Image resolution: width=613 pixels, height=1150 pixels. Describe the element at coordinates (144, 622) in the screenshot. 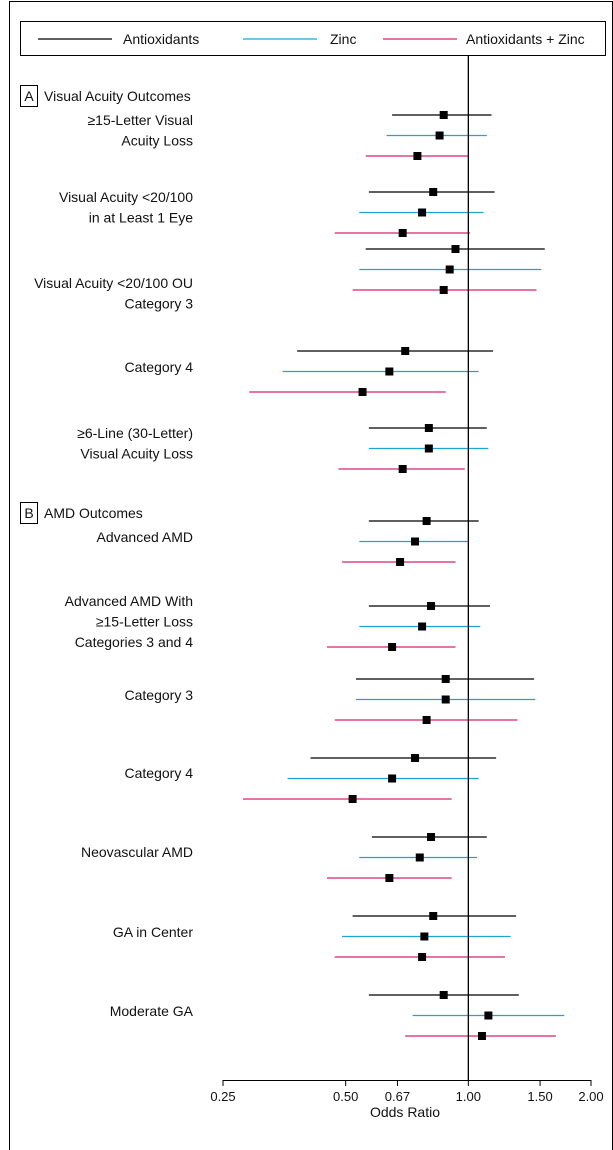

I see `outcome-label: ≥15-Letter Loss` at that location.